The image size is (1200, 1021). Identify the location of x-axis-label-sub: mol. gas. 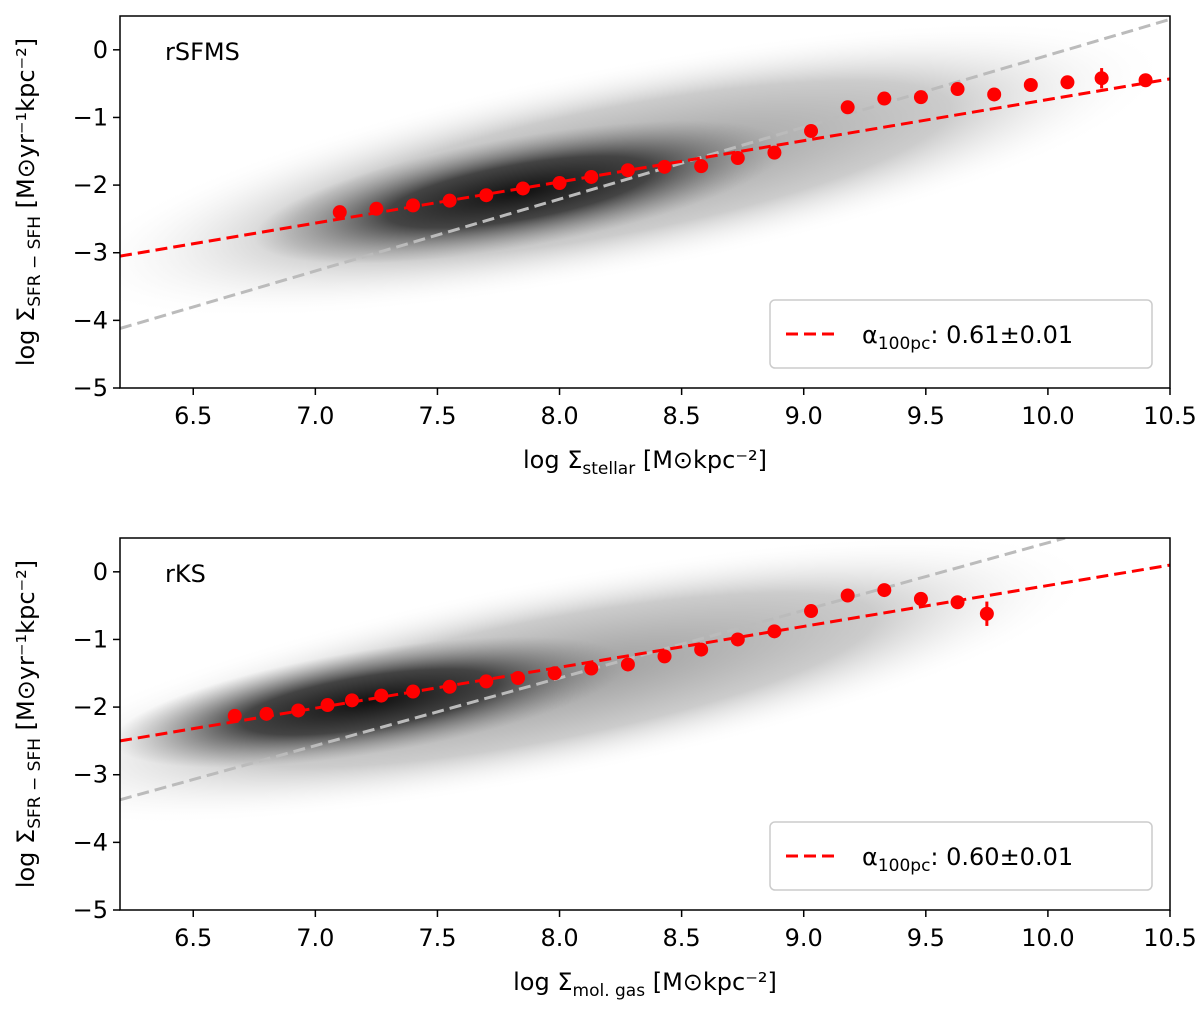
(609, 991).